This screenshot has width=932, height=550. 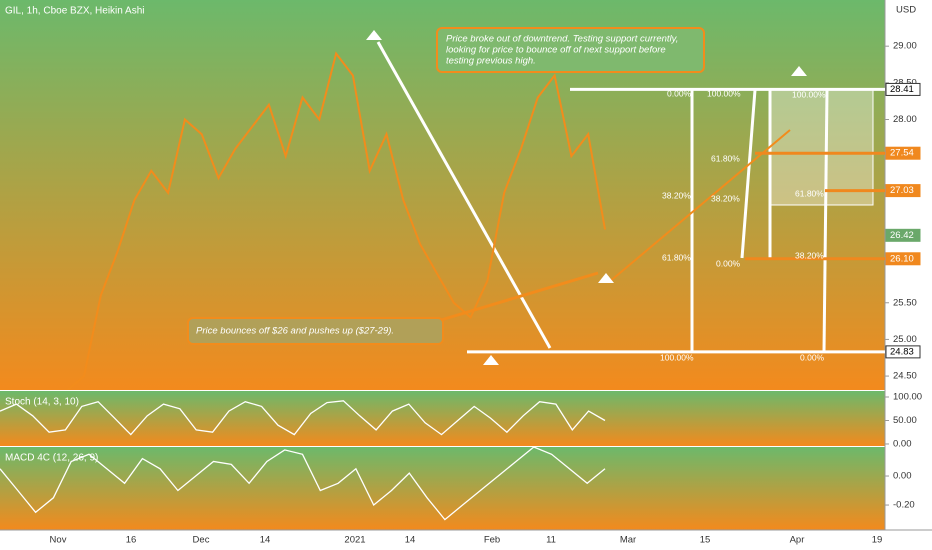 I want to click on price-tag-label: 26.42, so click(x=902, y=235).